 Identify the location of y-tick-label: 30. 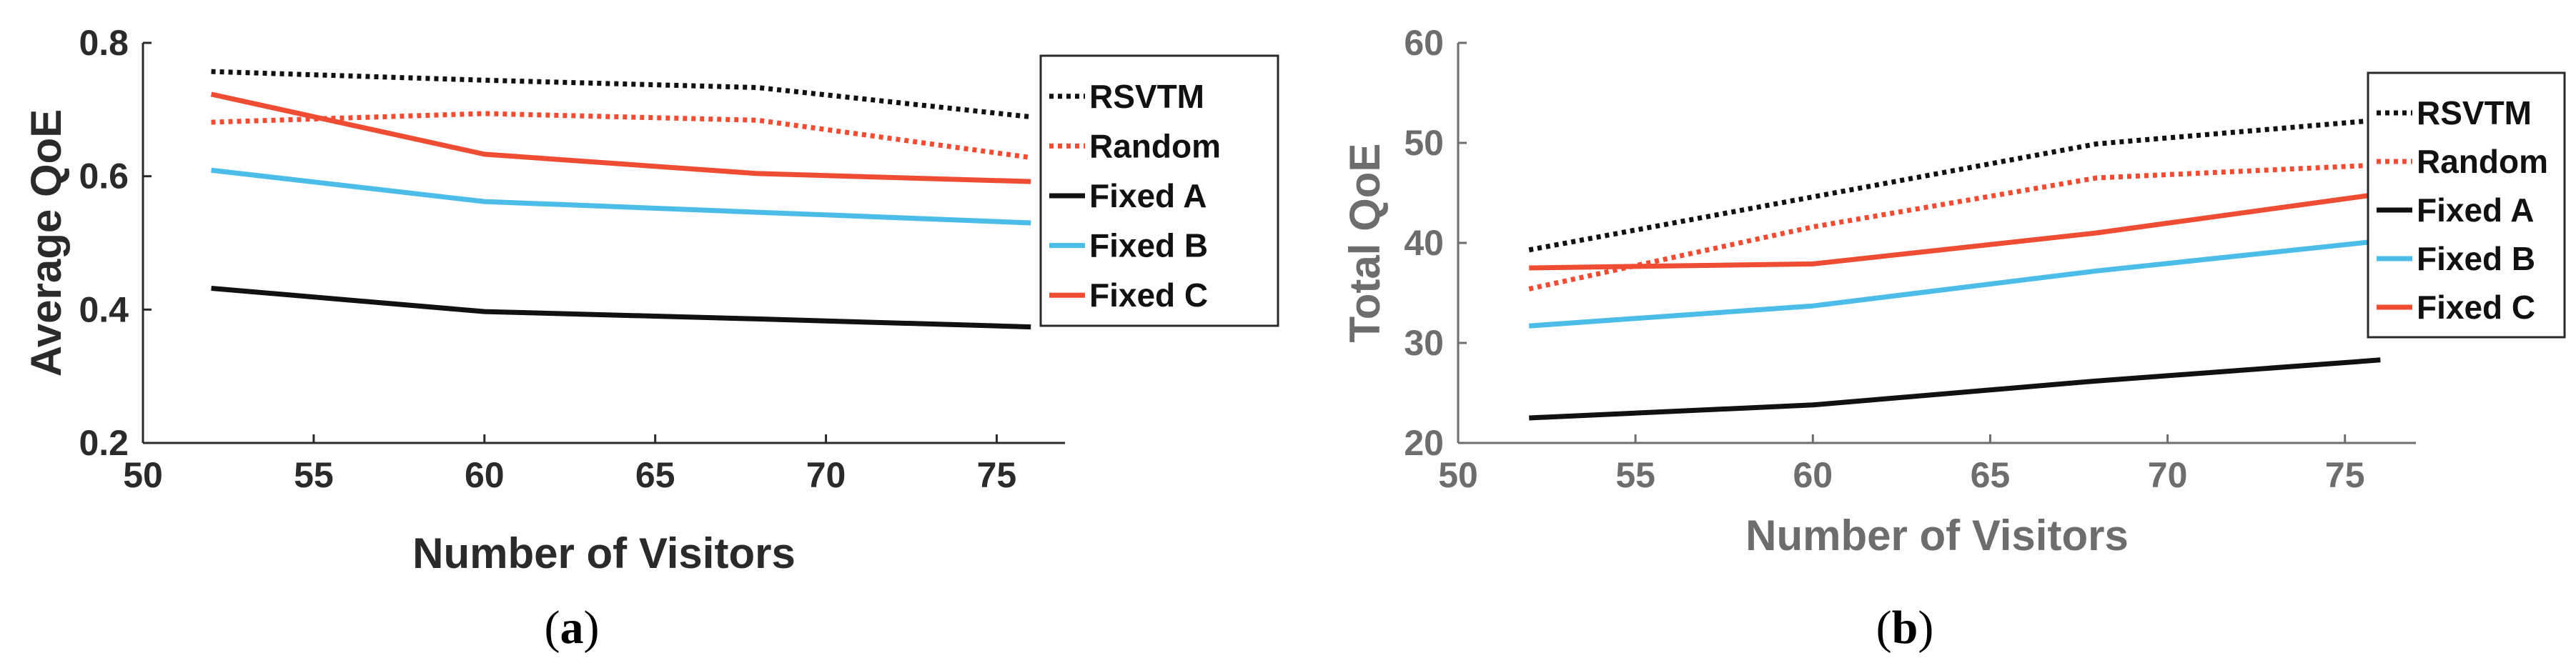
(1424, 343).